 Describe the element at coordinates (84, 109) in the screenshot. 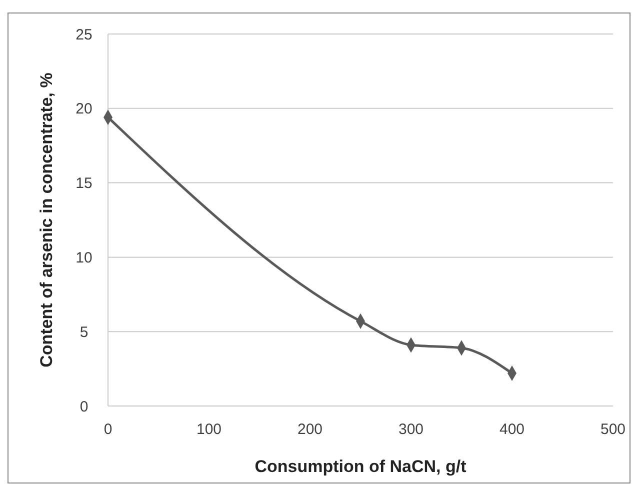

I see `y-tick-label: 20` at that location.